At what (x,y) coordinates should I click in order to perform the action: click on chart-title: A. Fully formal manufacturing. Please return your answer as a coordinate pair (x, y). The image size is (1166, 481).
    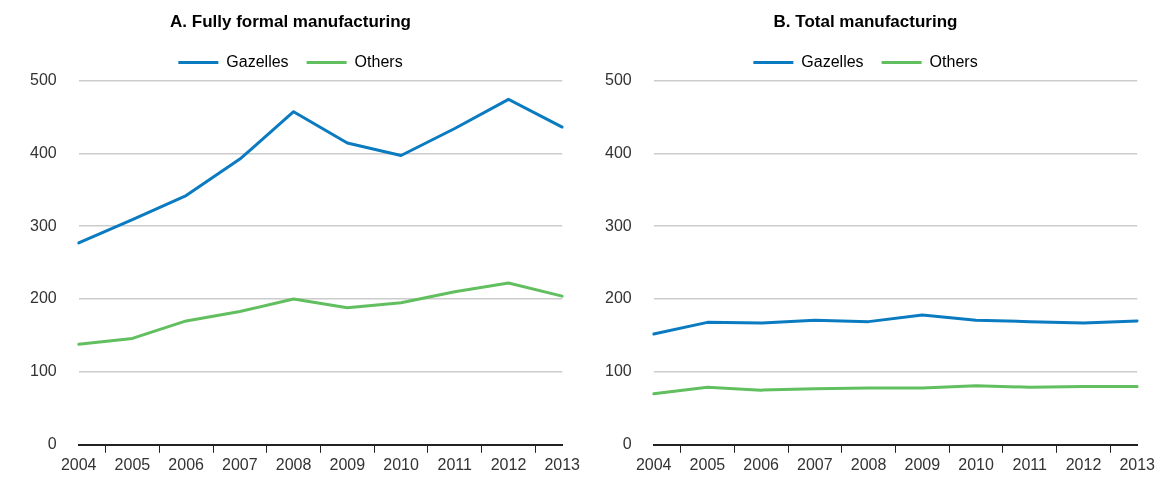
    Looking at the image, I should click on (290, 21).